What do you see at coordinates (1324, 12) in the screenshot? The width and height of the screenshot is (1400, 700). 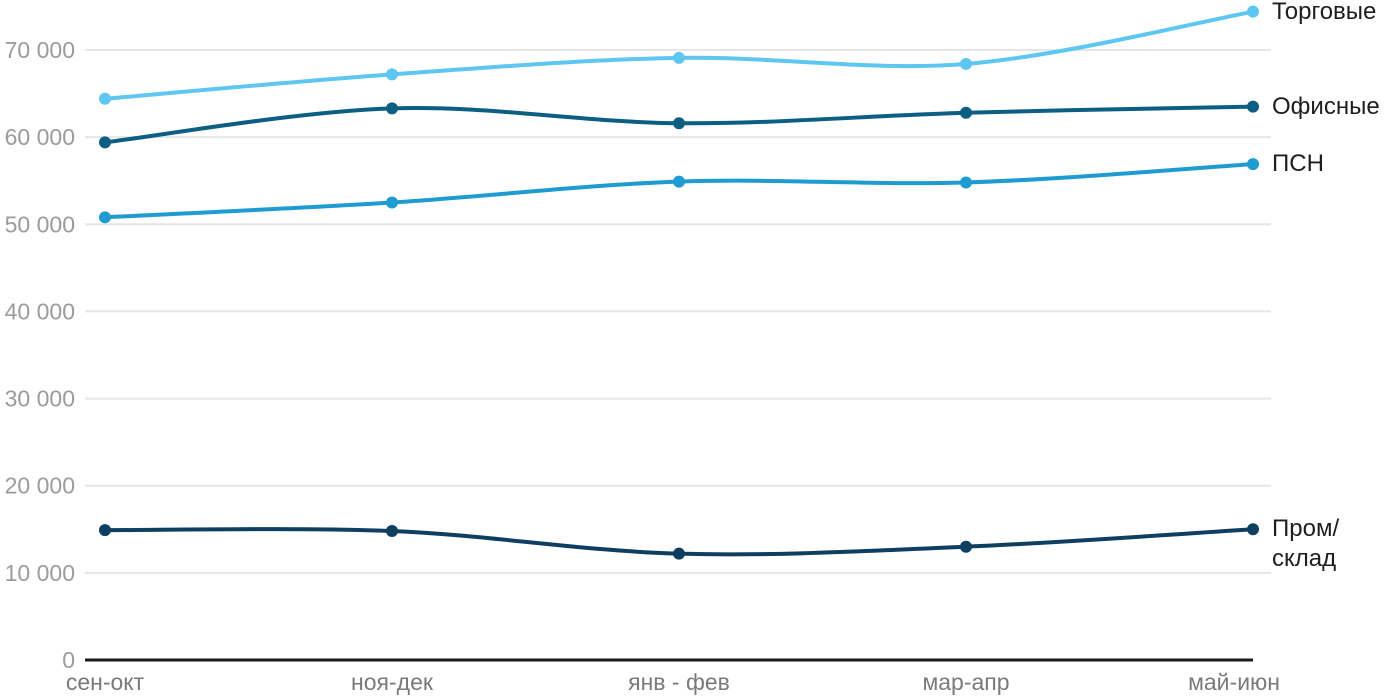 I see `legend-label-0: Торговые` at bounding box center [1324, 12].